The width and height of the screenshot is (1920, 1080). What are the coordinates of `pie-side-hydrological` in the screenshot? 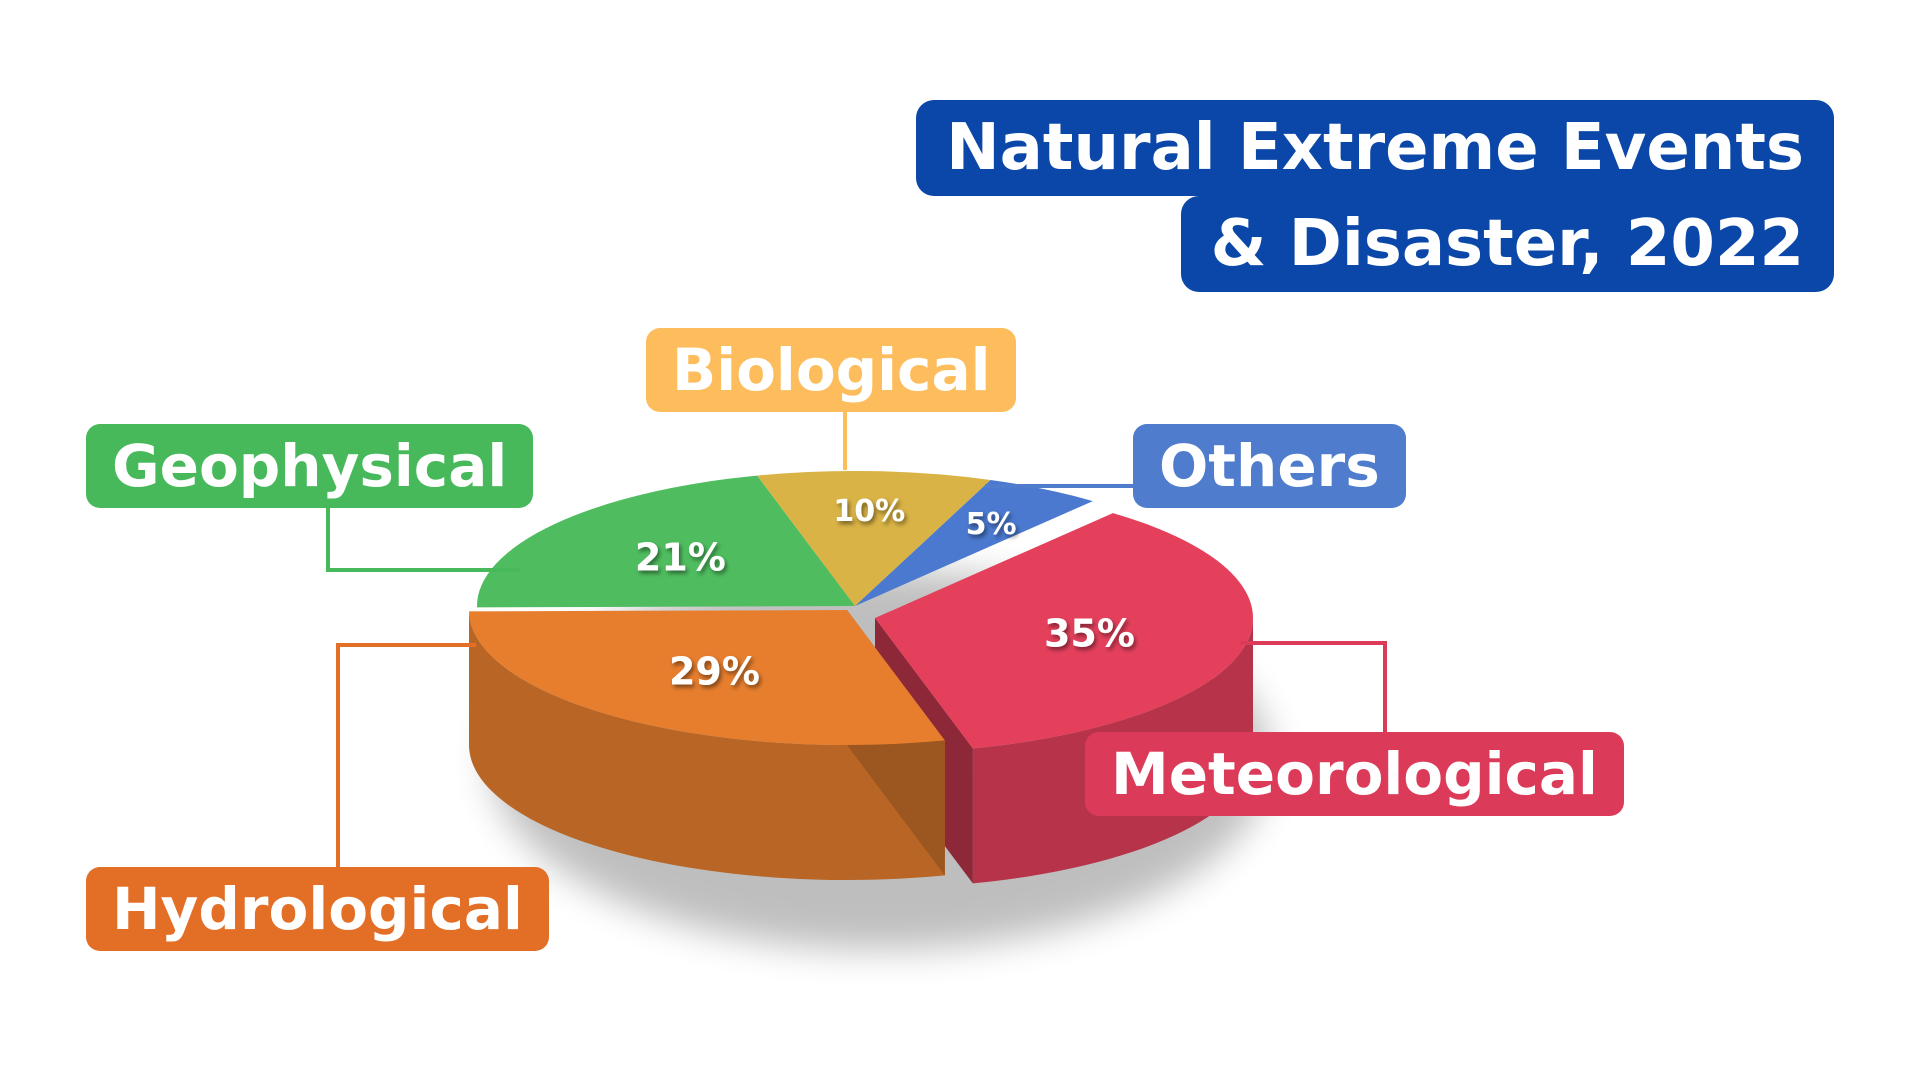 It's located at (707, 745).